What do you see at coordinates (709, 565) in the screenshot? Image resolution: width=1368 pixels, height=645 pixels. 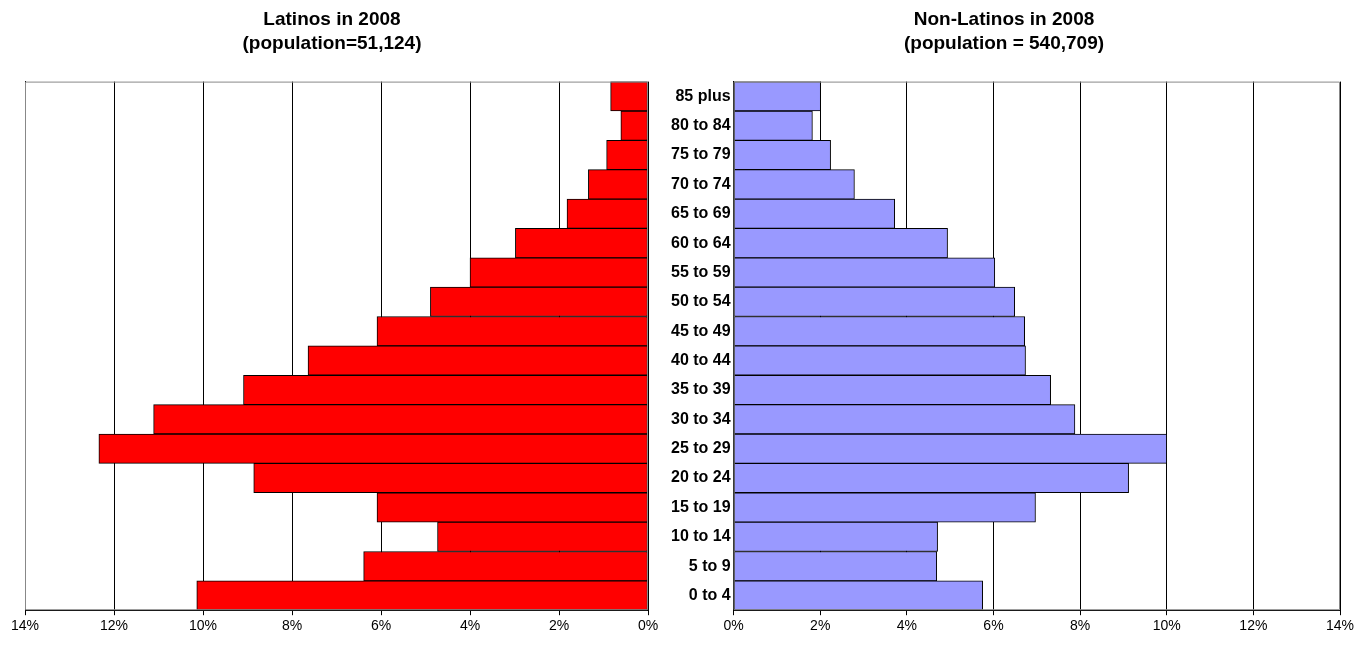 I see `y-tick-label: 5 to 9` at bounding box center [709, 565].